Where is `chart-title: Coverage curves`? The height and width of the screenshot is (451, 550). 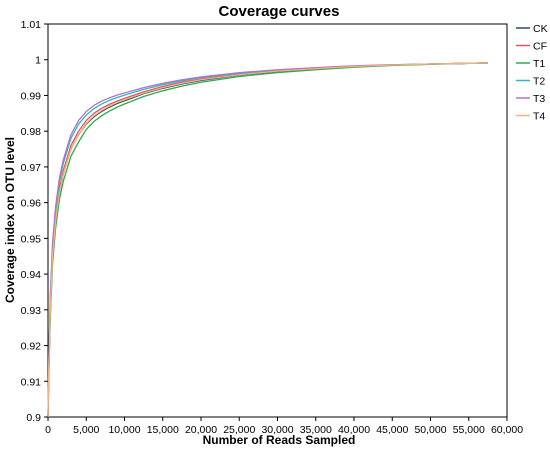
chart-title: Coverage curves is located at coordinates (279, 11).